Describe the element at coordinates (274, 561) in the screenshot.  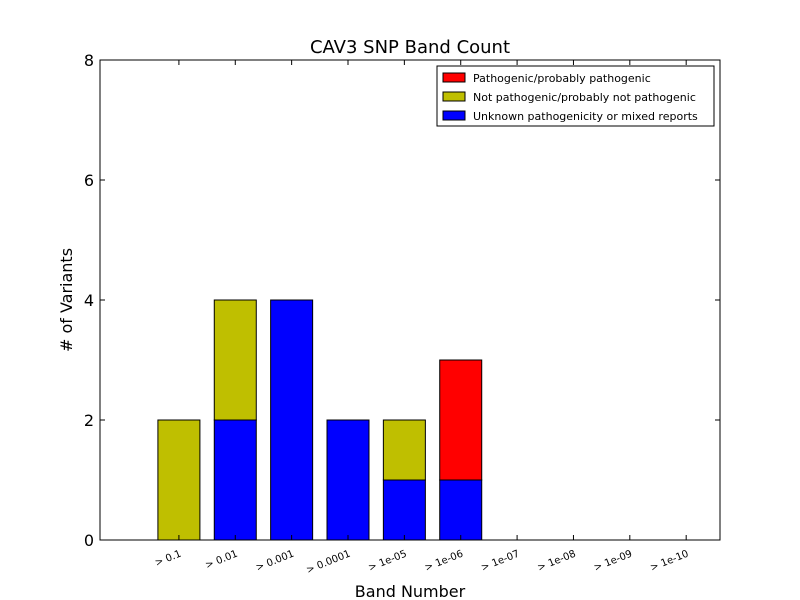
I see `xtick-label-2: > 0.001` at that location.